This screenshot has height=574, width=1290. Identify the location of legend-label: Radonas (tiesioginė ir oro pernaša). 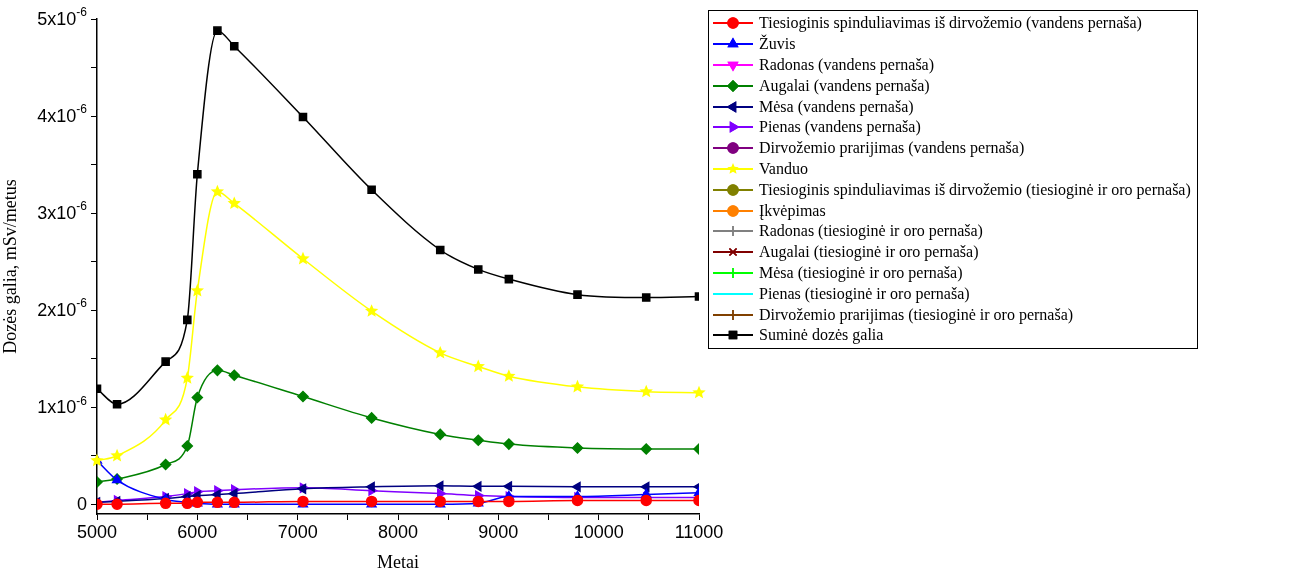
(871, 231).